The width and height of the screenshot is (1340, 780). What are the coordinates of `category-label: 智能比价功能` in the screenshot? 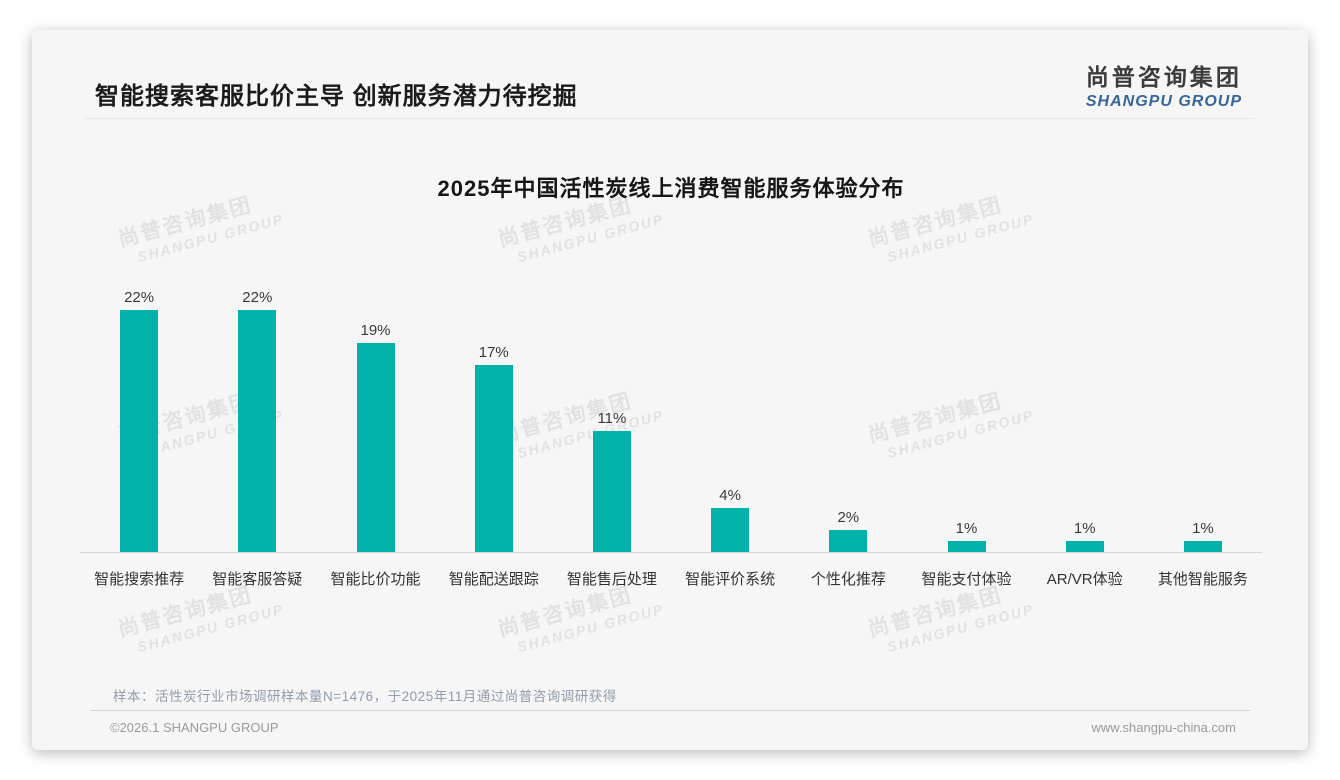 It's located at (375, 579).